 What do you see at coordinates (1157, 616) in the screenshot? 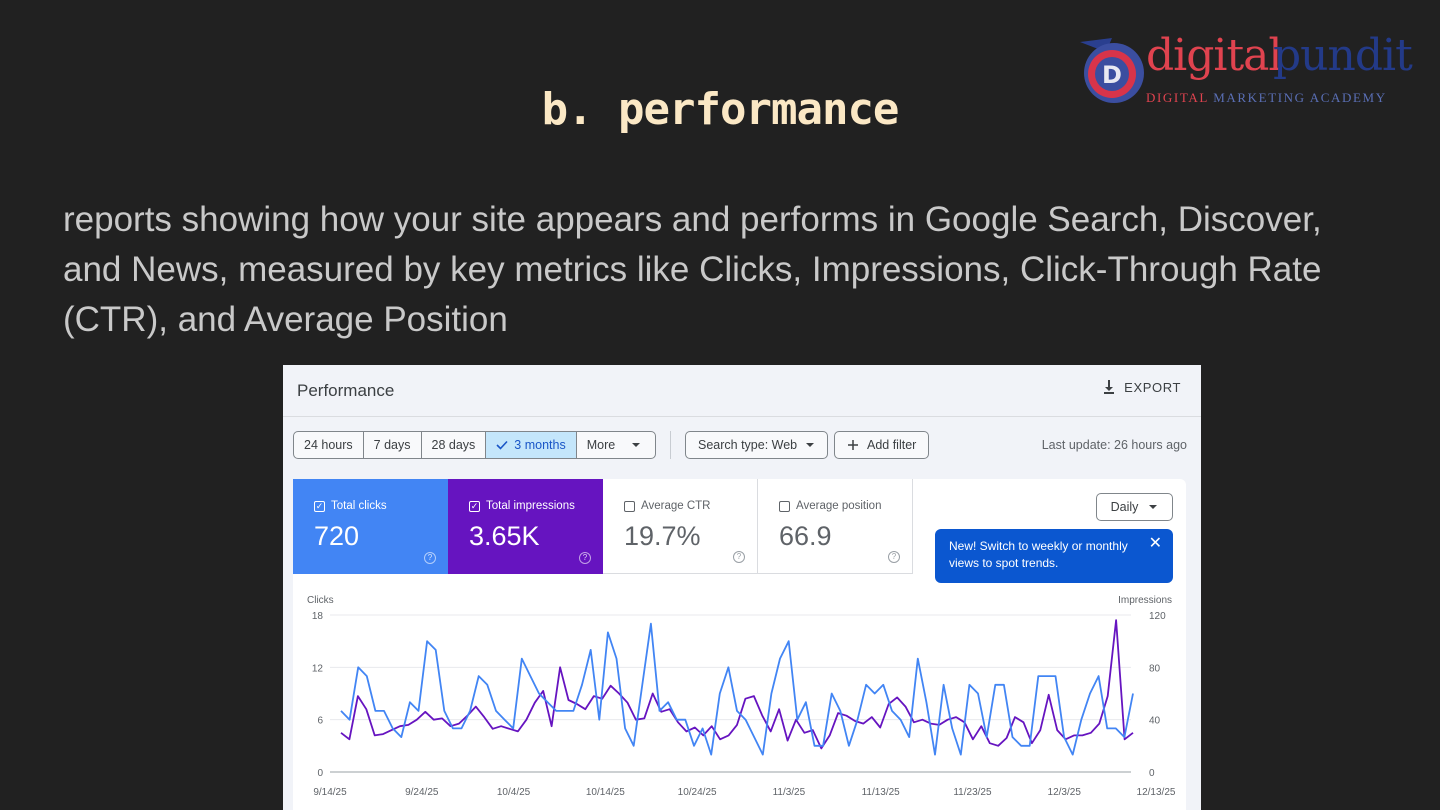
I see `y-right-tick-label: 120` at bounding box center [1157, 616].